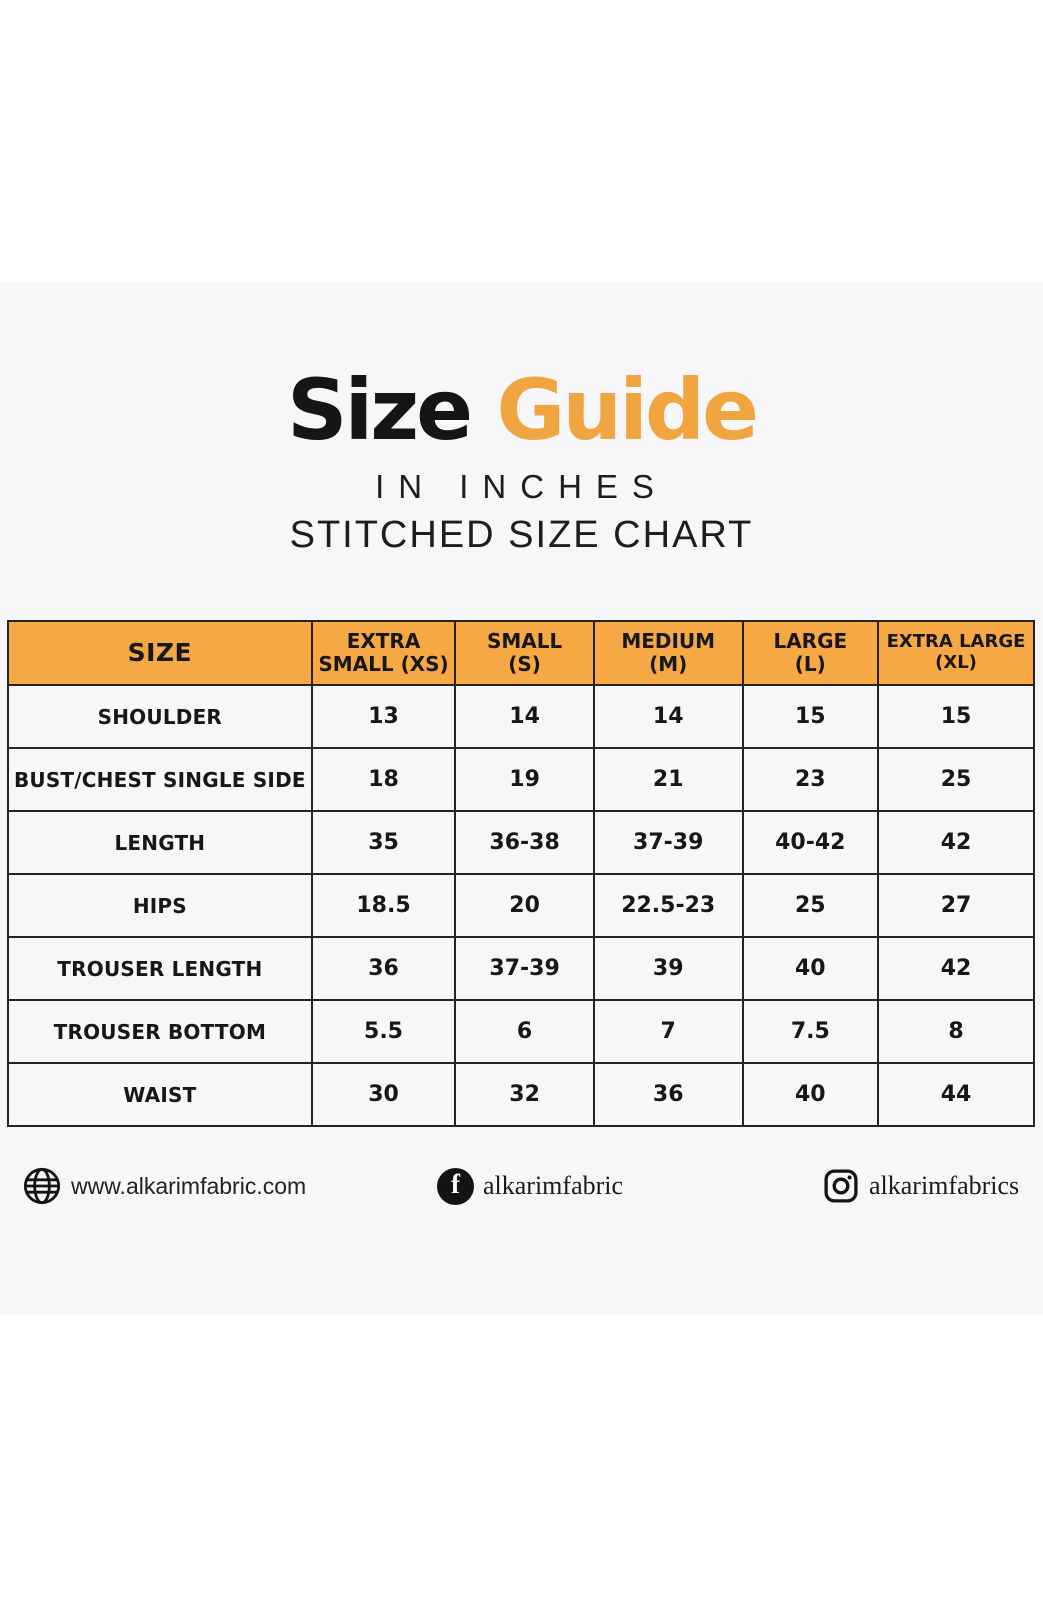 The height and width of the screenshot is (1600, 1043). Describe the element at coordinates (455, 1186) in the screenshot. I see `facebook-icon: f` at that location.